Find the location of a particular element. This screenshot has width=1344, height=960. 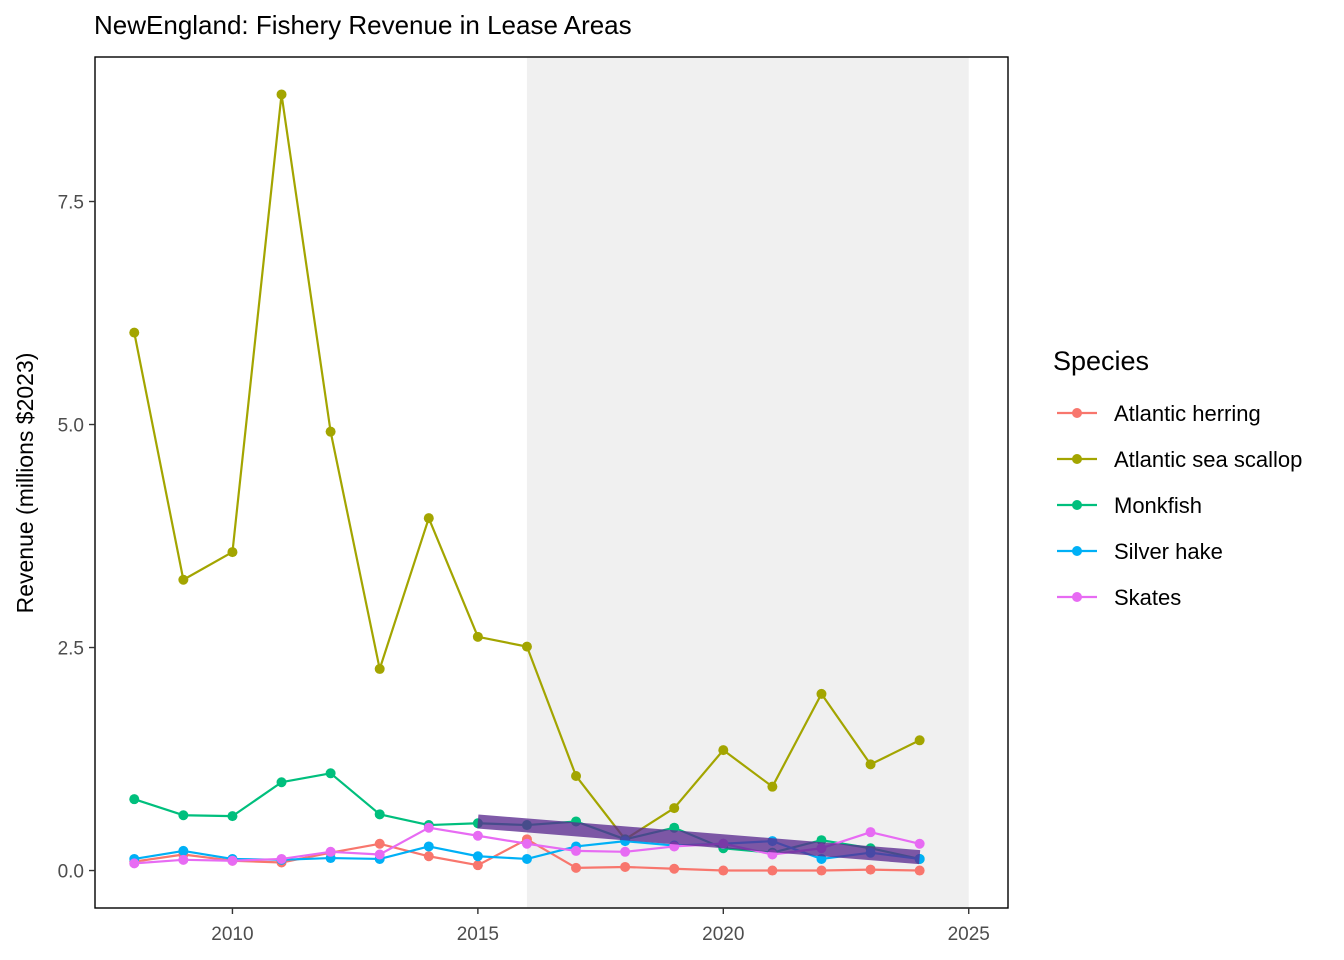

trend-line-group is located at coordinates (699, 839).